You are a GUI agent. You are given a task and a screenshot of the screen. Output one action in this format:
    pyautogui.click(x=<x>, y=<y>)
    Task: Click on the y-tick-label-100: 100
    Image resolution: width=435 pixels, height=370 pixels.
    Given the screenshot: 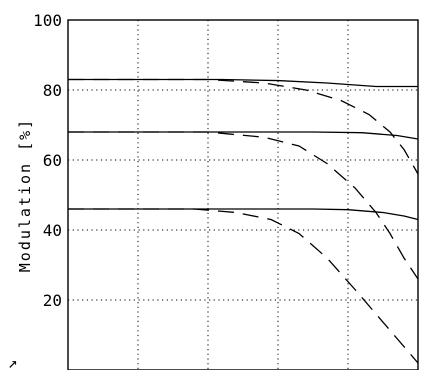 What is the action you would take?
    pyautogui.click(x=47, y=20)
    